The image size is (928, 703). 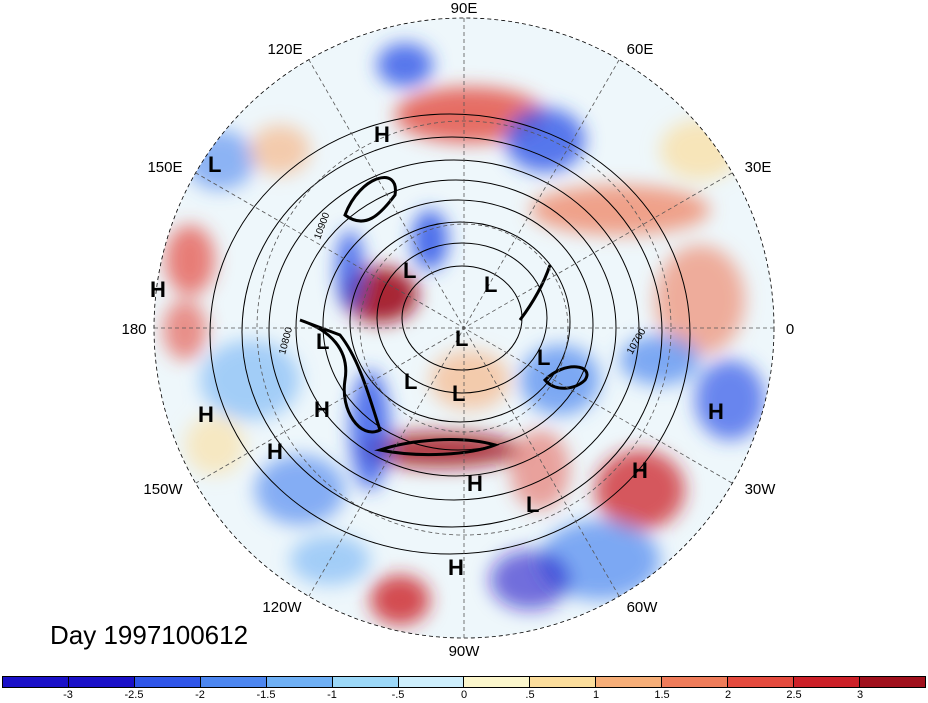 I want to click on colorbar-tick-label: 3, so click(x=860, y=695).